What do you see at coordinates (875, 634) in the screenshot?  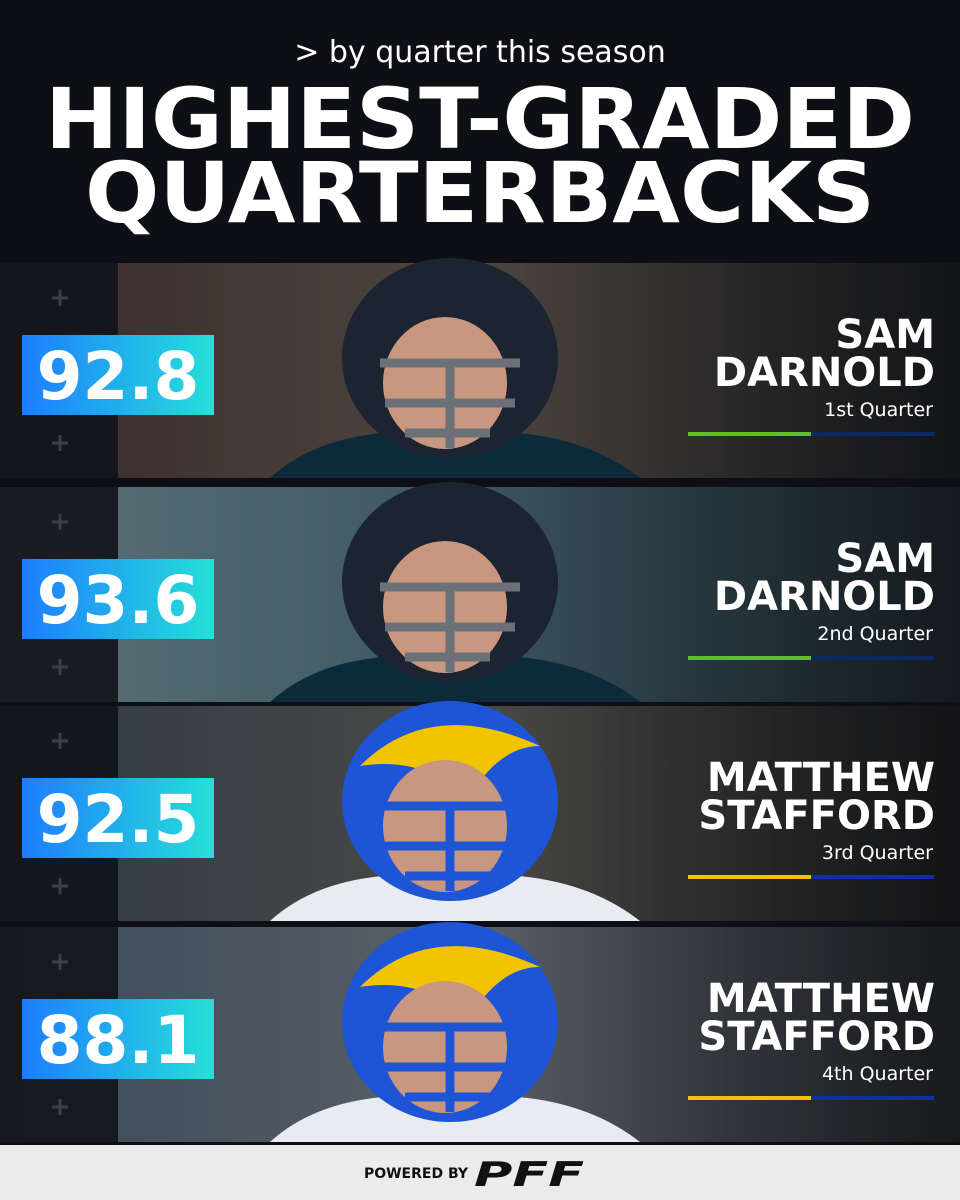 I see `quarter: 2nd Quarter` at bounding box center [875, 634].